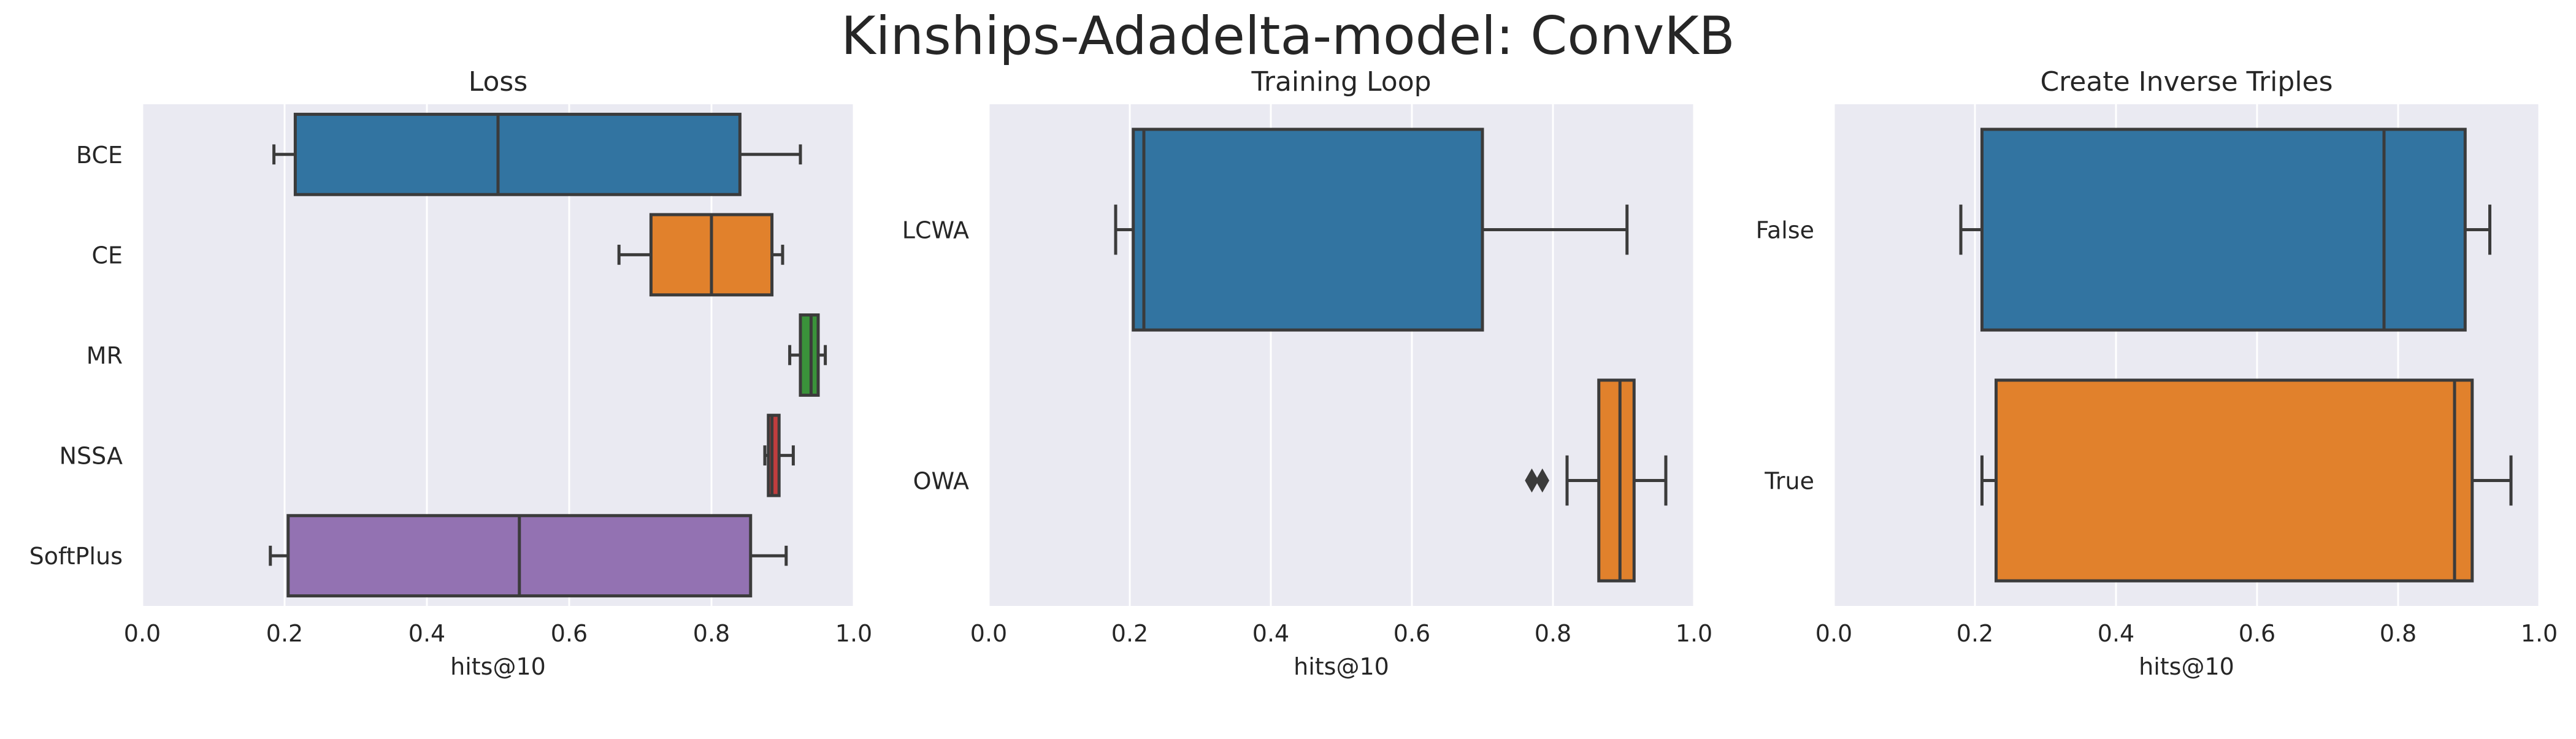  Describe the element at coordinates (935, 231) in the screenshot. I see `panel-2-lcwa-category-label: LCWA` at that location.